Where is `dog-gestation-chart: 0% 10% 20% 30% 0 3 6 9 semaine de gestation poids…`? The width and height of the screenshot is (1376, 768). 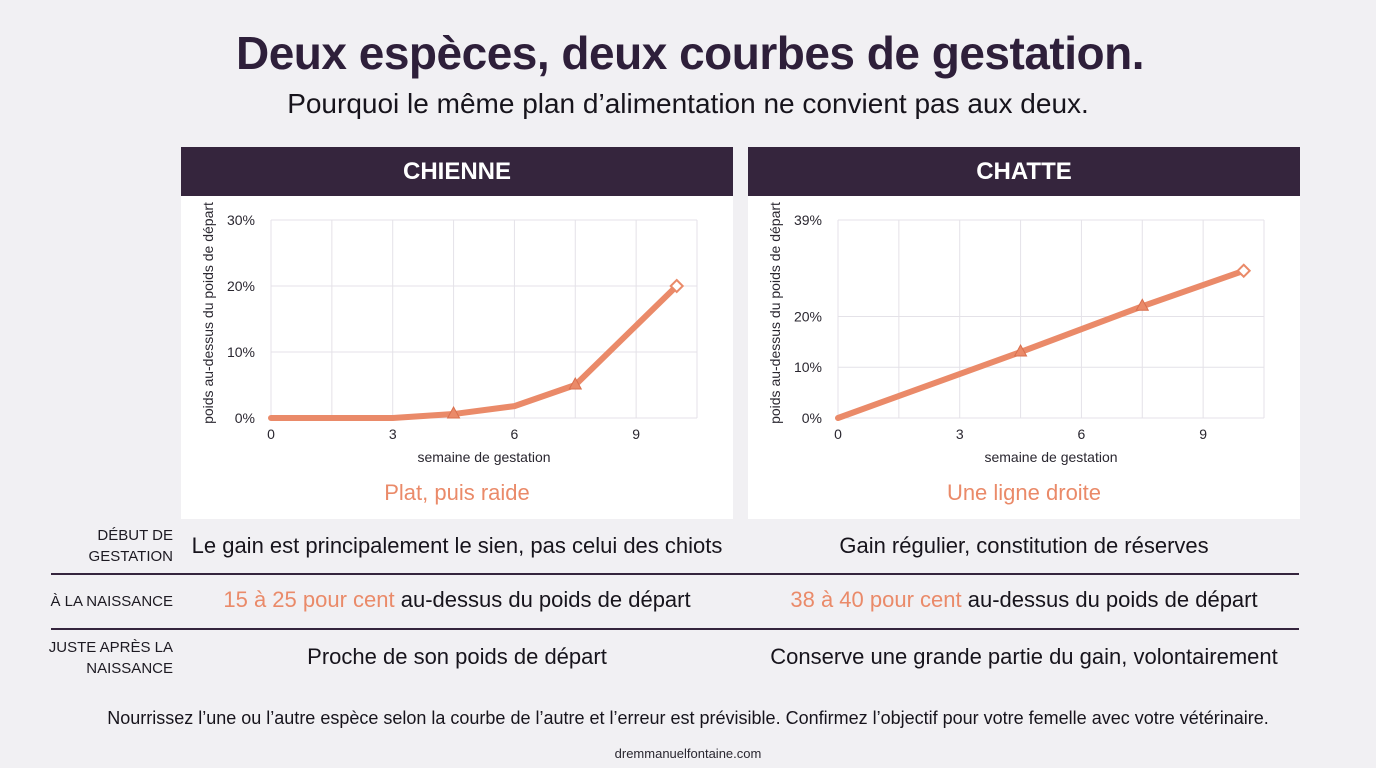
dog-gestation-chart: 0% 10% 20% 30% 0 3 6 9 semaine de gestation poids… is located at coordinates (449, 333).